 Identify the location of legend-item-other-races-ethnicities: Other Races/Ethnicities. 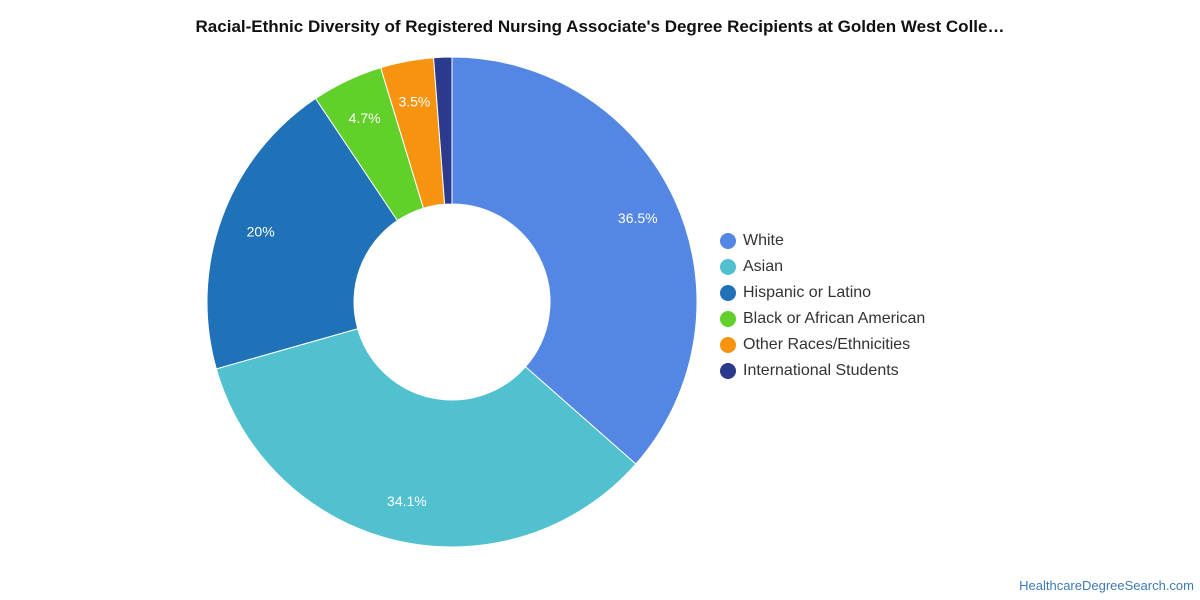
(822, 345).